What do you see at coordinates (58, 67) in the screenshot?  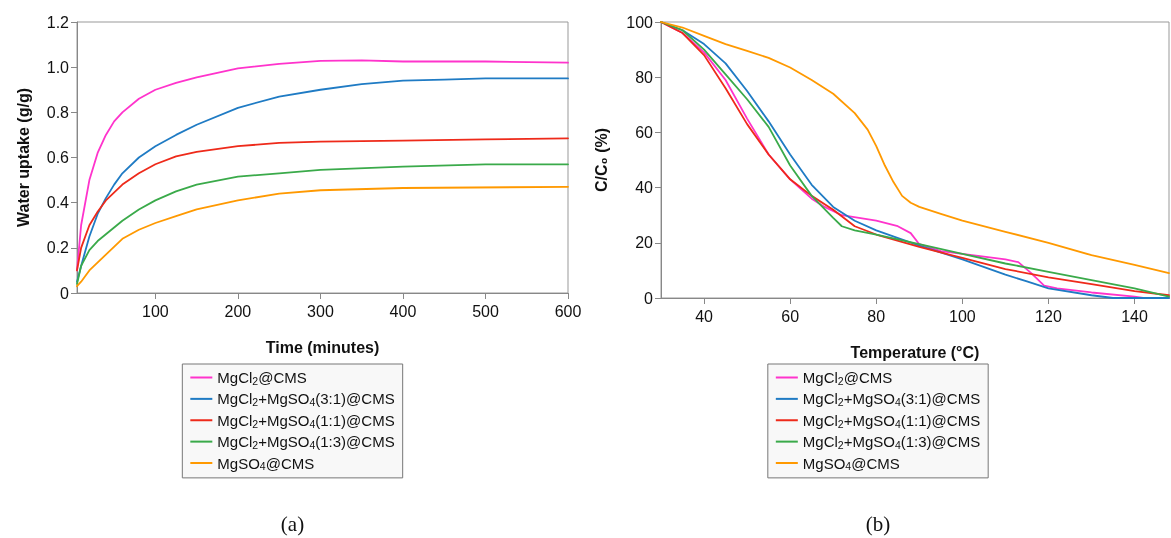 I see `y-tick-label: 1.0` at bounding box center [58, 67].